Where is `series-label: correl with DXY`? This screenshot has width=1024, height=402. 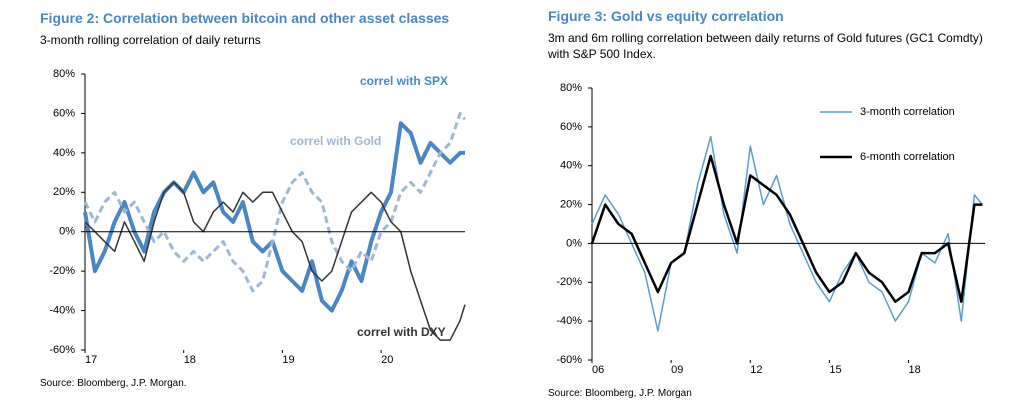
series-label: correl with DXY is located at coordinates (401, 332).